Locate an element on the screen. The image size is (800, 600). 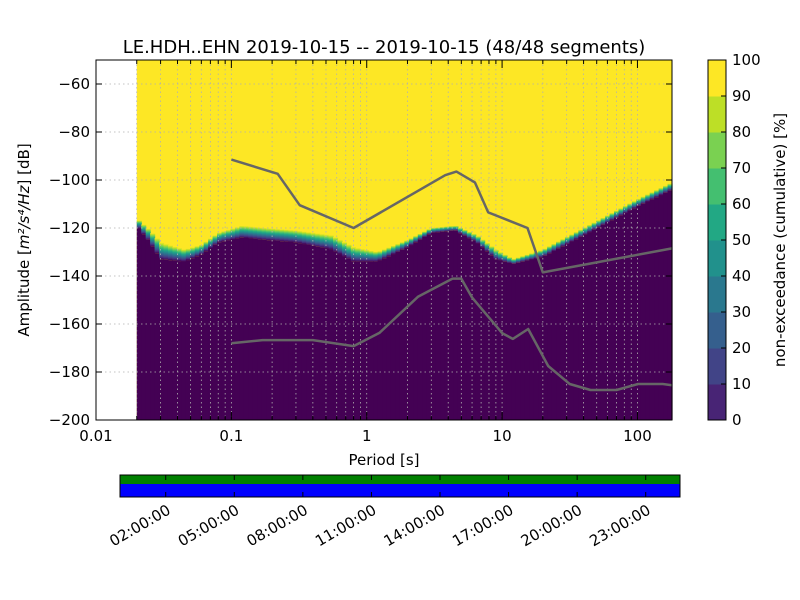
y-axis-label-units: m²/s⁴/Hz is located at coordinates (24, 216).